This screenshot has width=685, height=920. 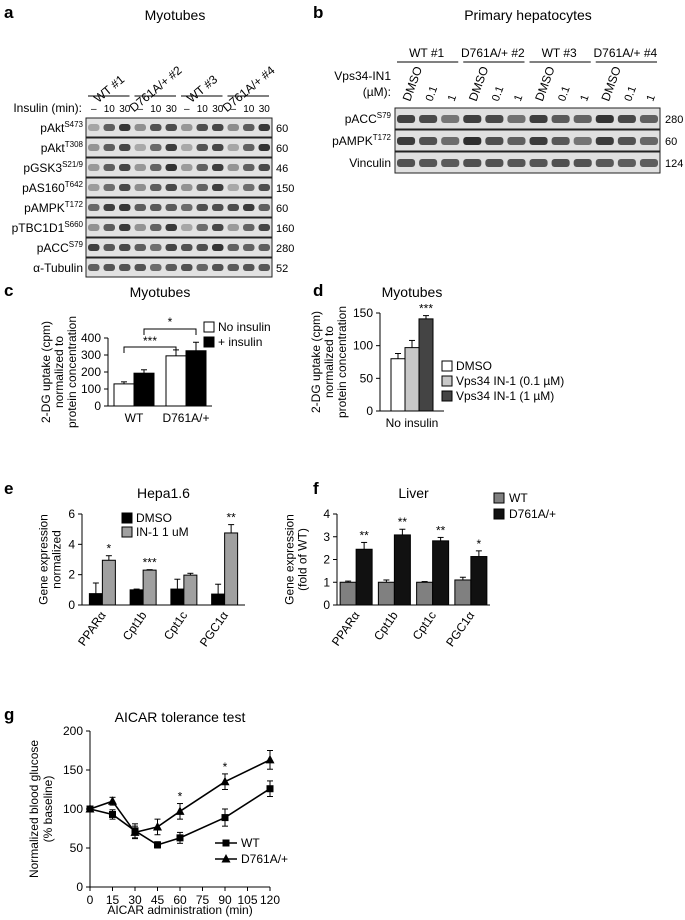 I want to click on y-axis-label: 2-DG uptake (cpm), so click(x=46, y=372).